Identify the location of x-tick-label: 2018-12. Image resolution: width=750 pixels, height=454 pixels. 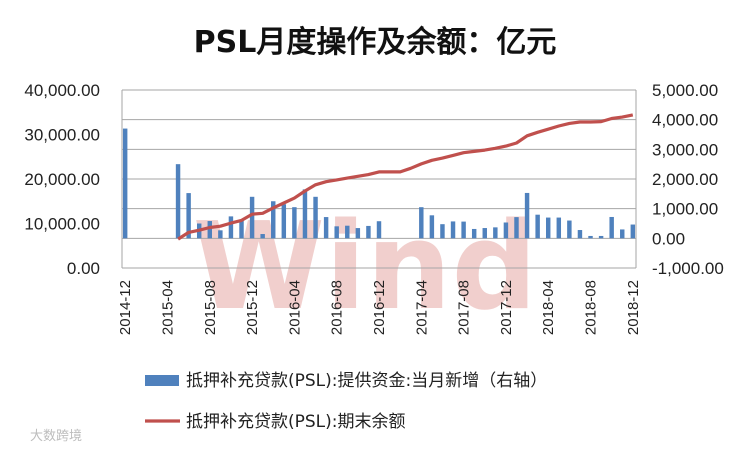
(633, 307).